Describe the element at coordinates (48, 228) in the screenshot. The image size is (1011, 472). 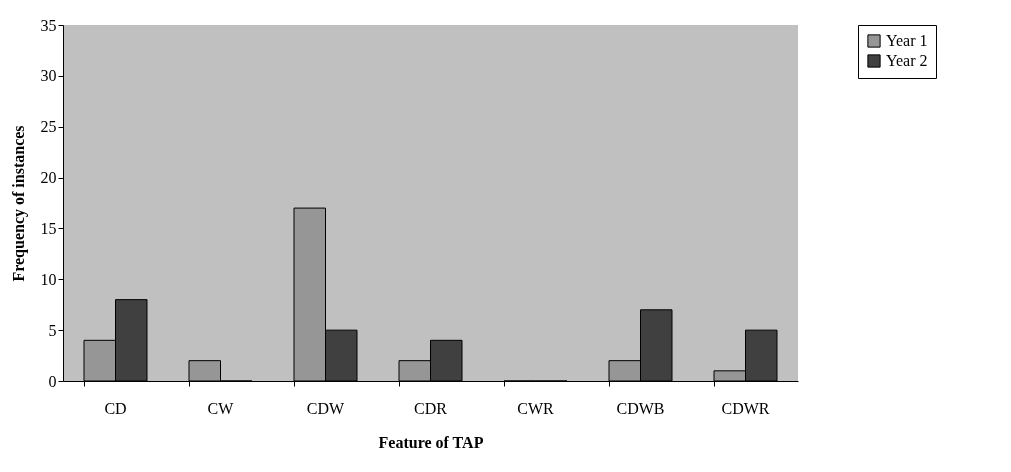
I see `y-tick-label: 15` at that location.